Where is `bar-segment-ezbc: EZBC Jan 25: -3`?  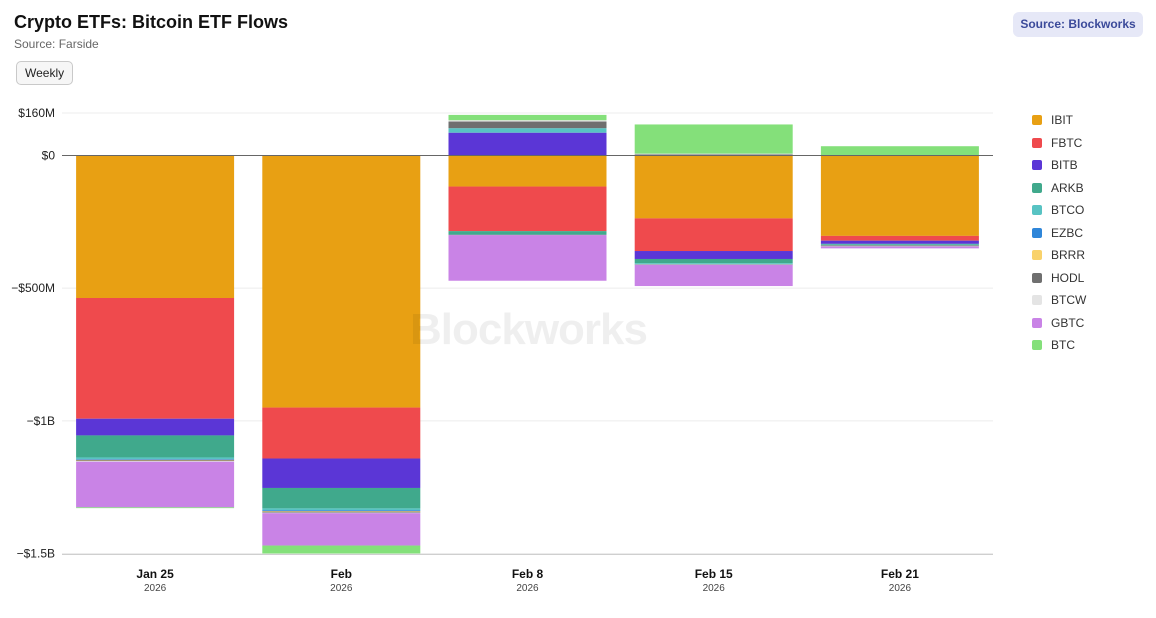
bar-segment-ezbc: EZBC Jan 25: -3 is located at coordinates (155, 459).